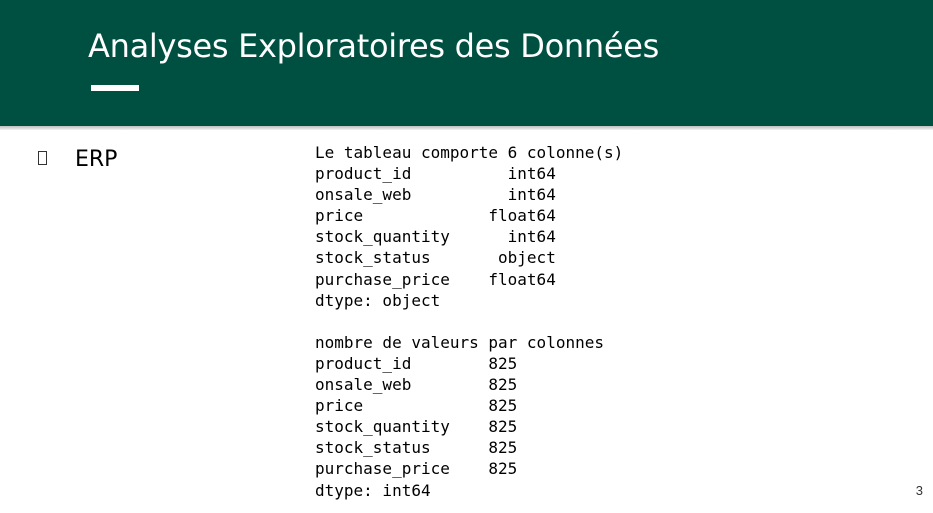 This screenshot has height=513, width=933. Describe the element at coordinates (373, 490) in the screenshot. I see `code-output-line: dtype: int64` at that location.